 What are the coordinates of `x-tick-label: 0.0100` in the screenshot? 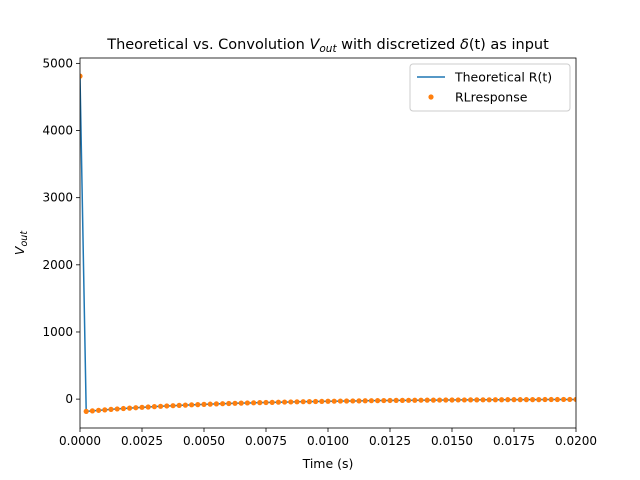 It's located at (328, 441).